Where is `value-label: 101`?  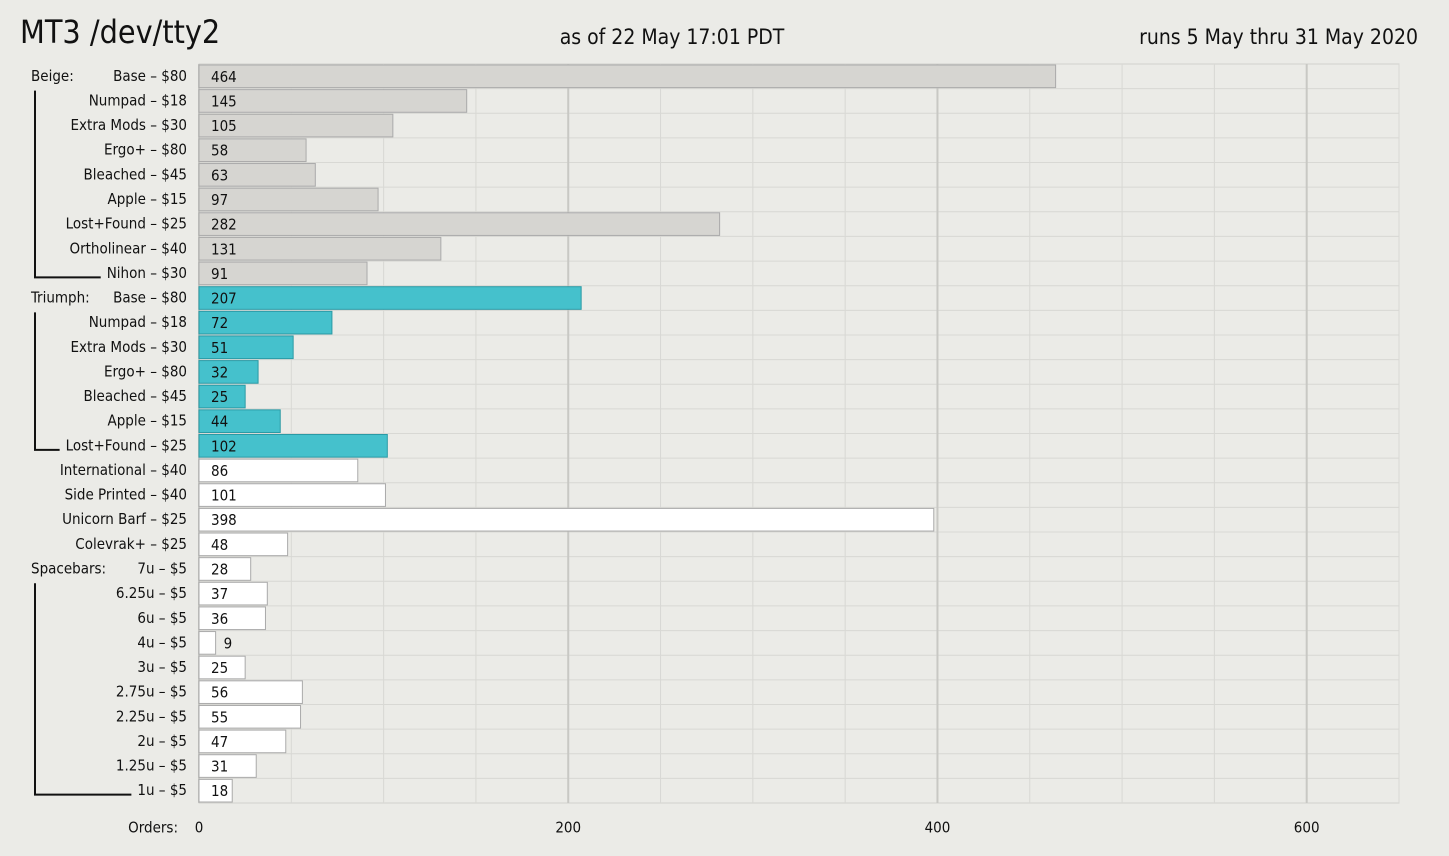 value-label: 101 is located at coordinates (224, 496).